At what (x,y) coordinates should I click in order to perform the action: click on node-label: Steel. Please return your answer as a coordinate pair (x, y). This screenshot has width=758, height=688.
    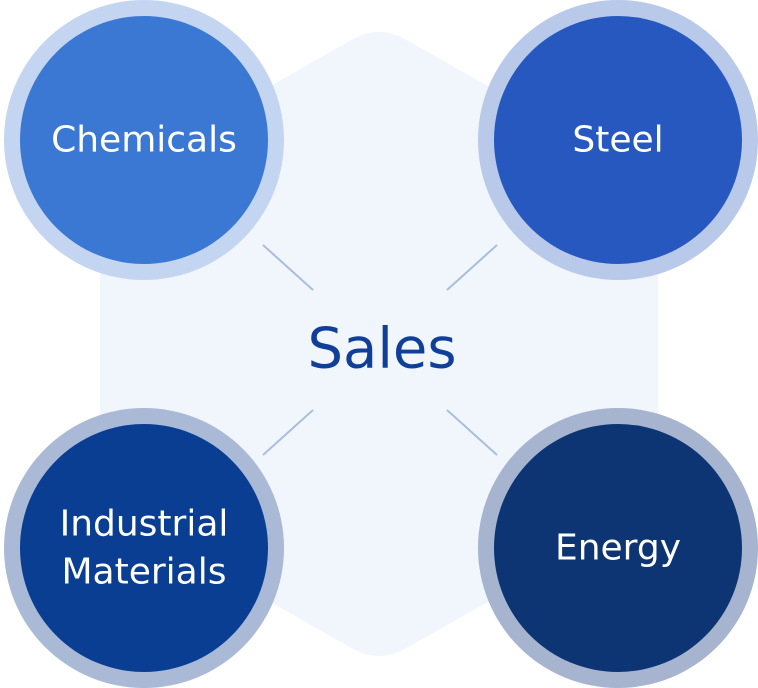
    Looking at the image, I should click on (617, 140).